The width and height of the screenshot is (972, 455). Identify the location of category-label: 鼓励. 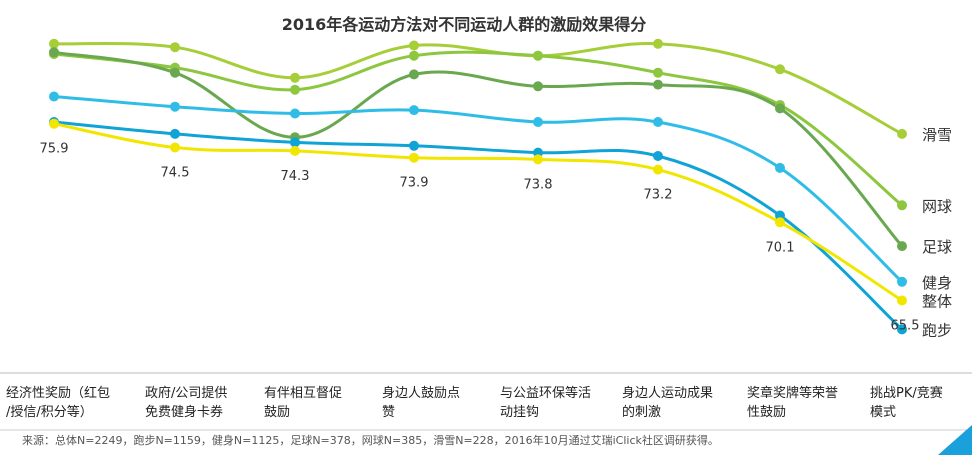
(277, 412).